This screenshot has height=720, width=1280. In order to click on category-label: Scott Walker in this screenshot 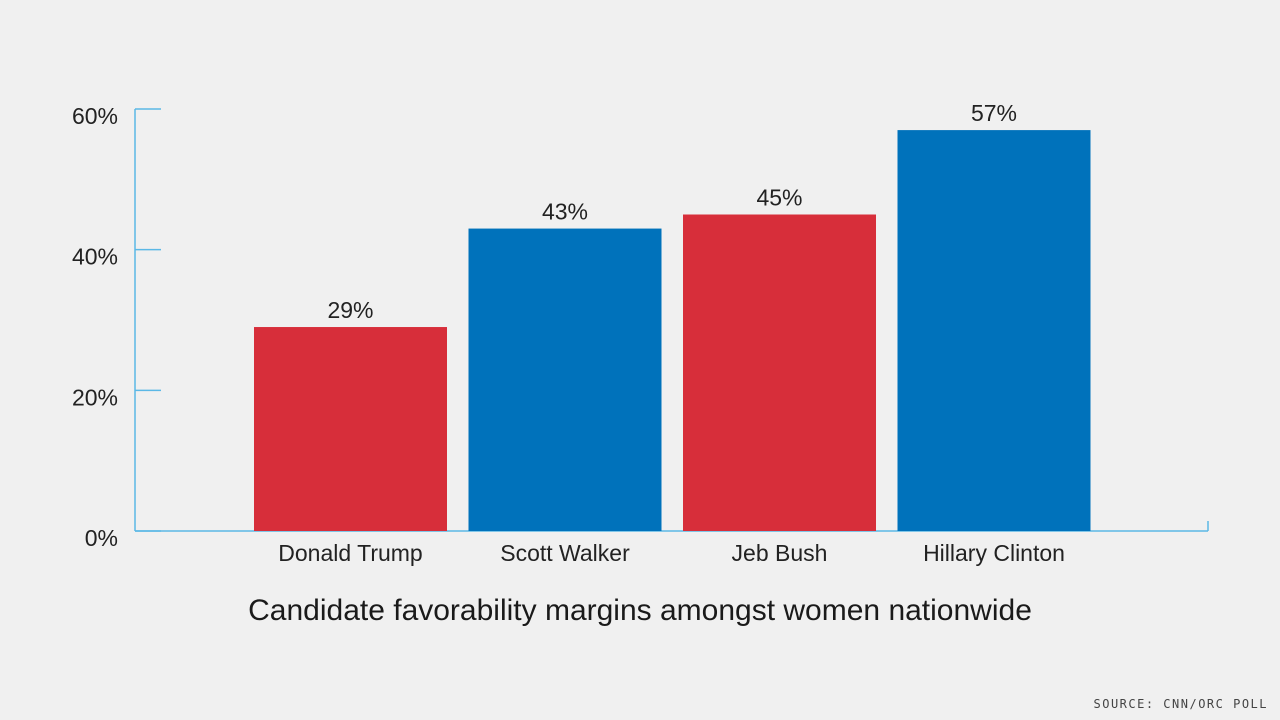, I will do `click(565, 553)`.